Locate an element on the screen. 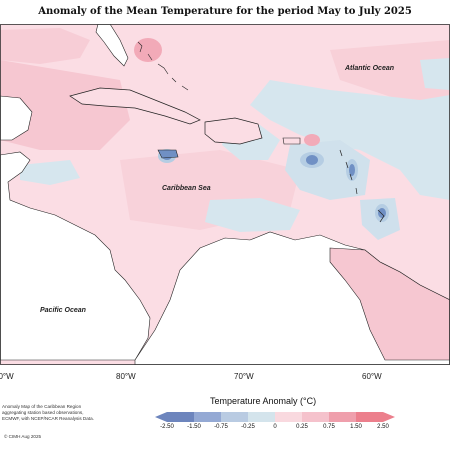  colorbar-tick-label: -0.75 is located at coordinates (221, 427).